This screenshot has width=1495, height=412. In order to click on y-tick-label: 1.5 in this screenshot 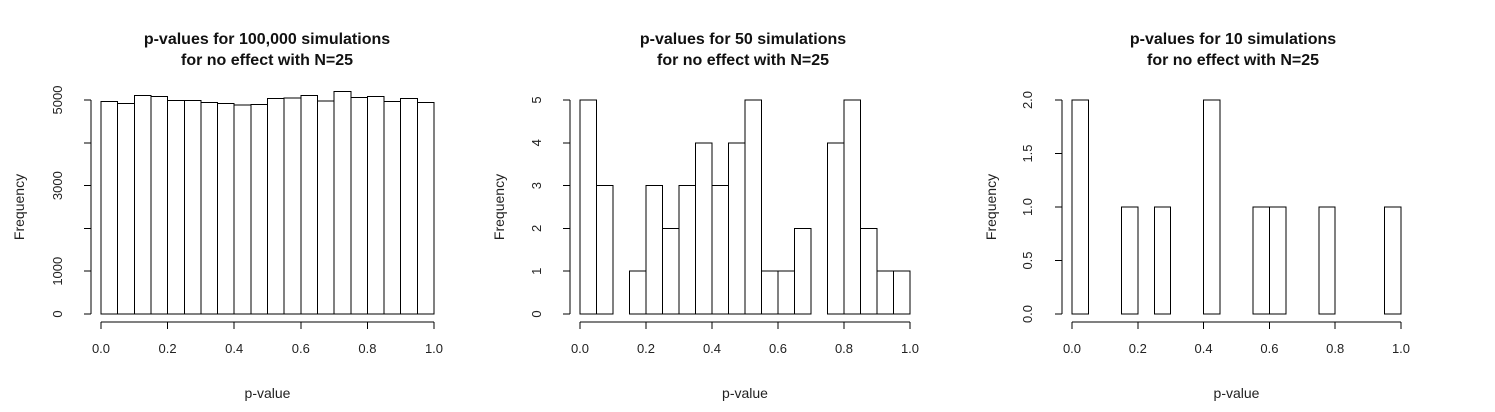, I will do `click(1027, 153)`.